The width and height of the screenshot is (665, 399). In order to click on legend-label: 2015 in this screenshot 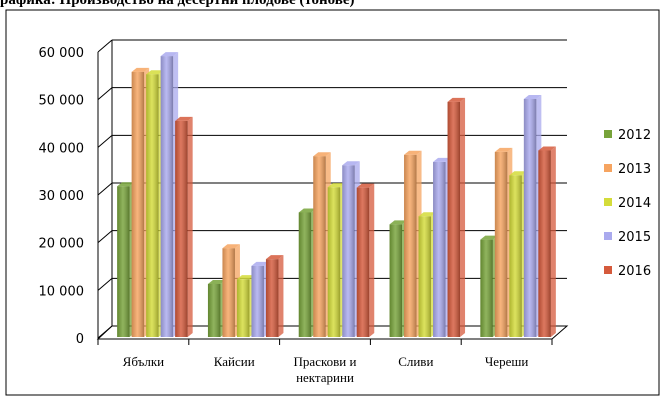, I will do `click(634, 237)`.